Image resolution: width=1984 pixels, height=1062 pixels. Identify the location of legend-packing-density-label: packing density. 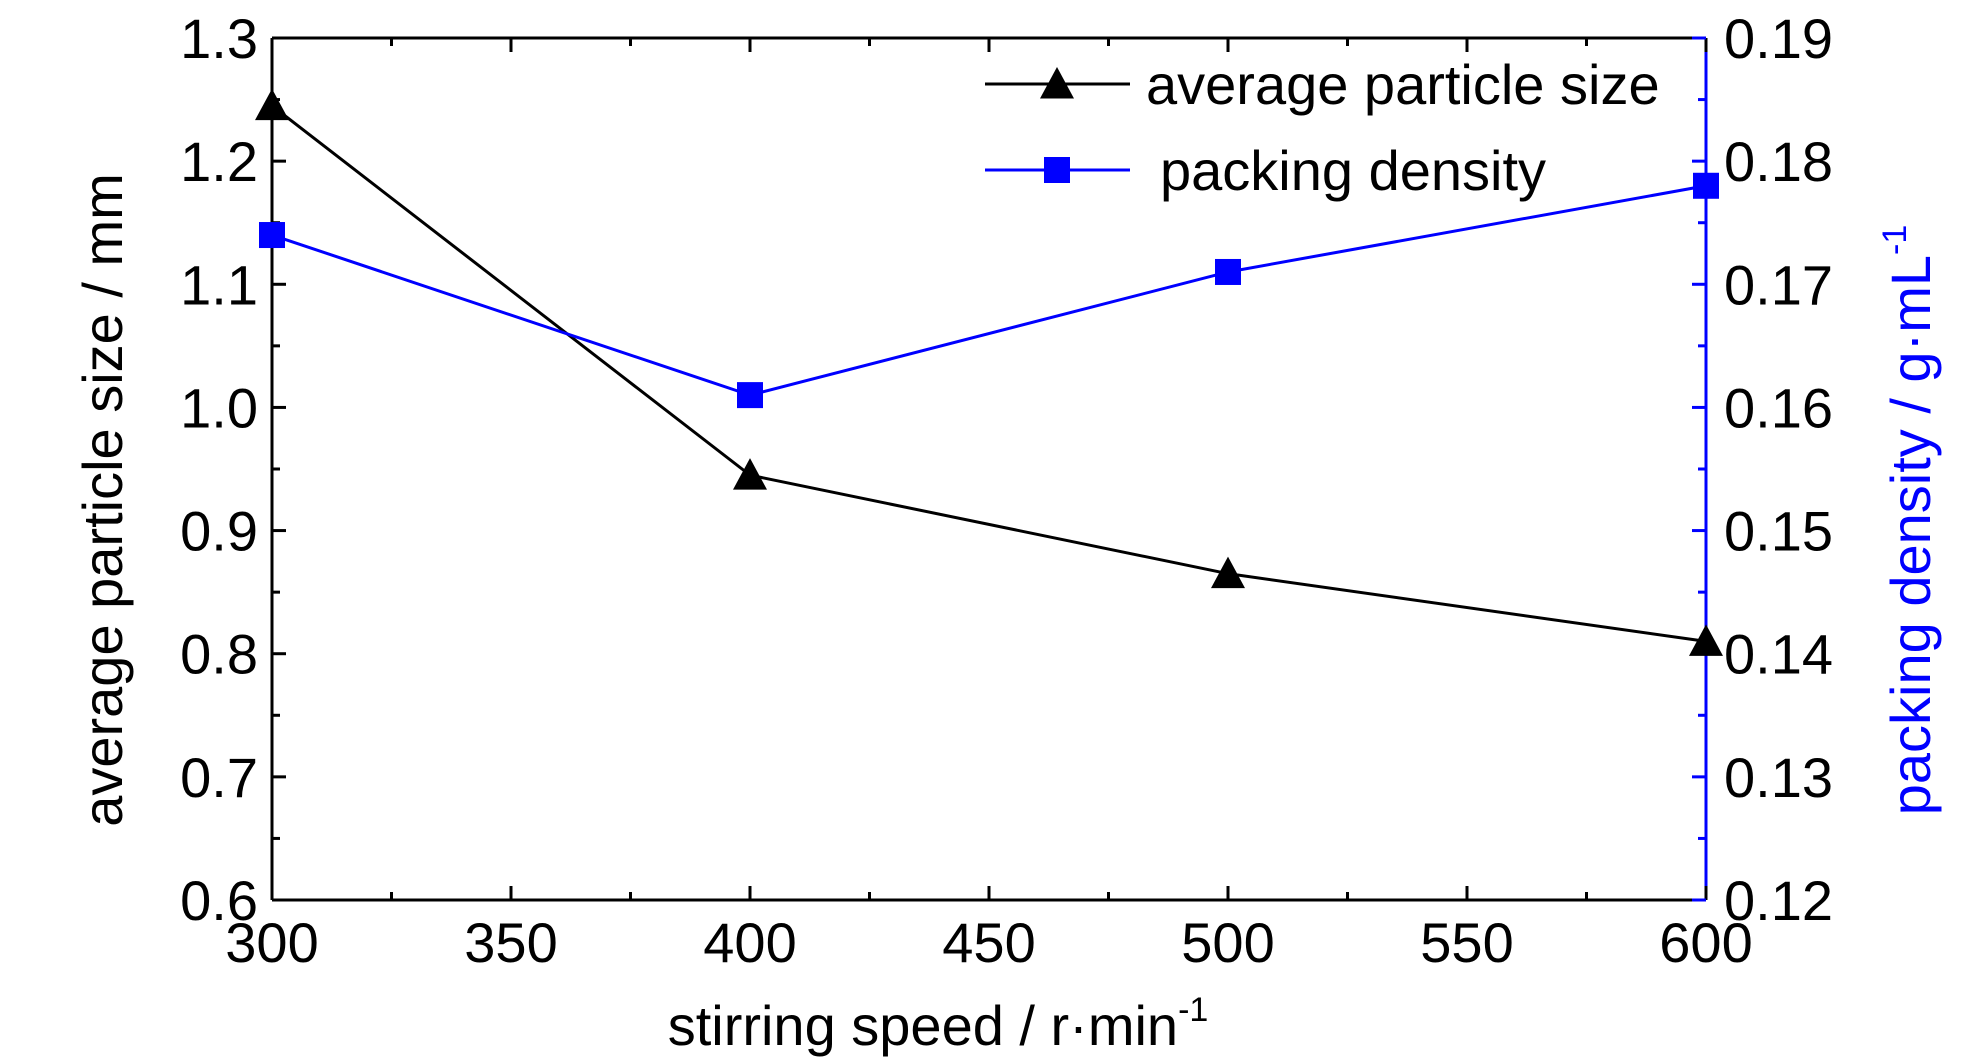
(1353, 170).